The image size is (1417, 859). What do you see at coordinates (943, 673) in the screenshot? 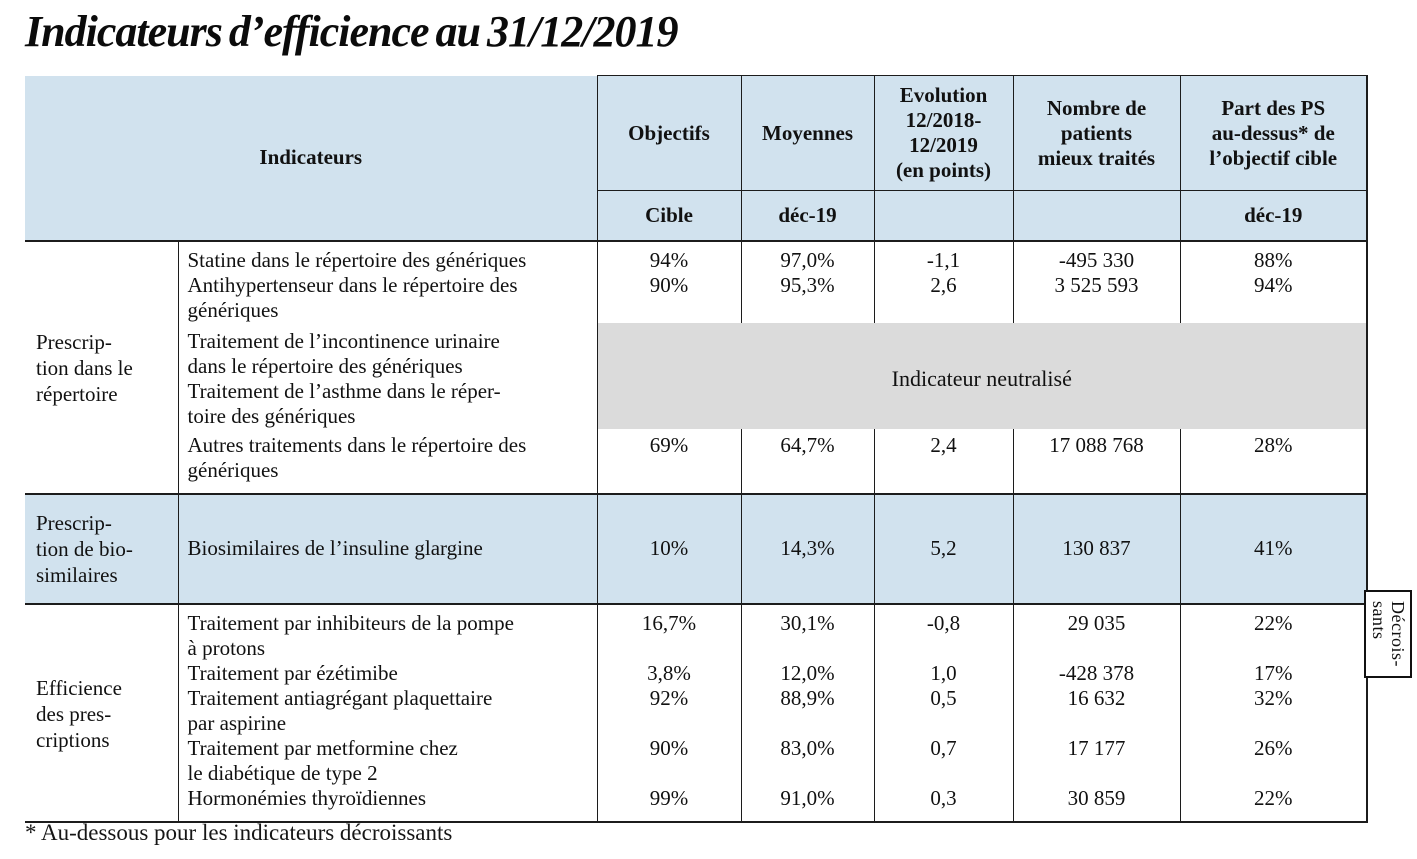
I see `evolution-value: 1,0` at bounding box center [943, 673].